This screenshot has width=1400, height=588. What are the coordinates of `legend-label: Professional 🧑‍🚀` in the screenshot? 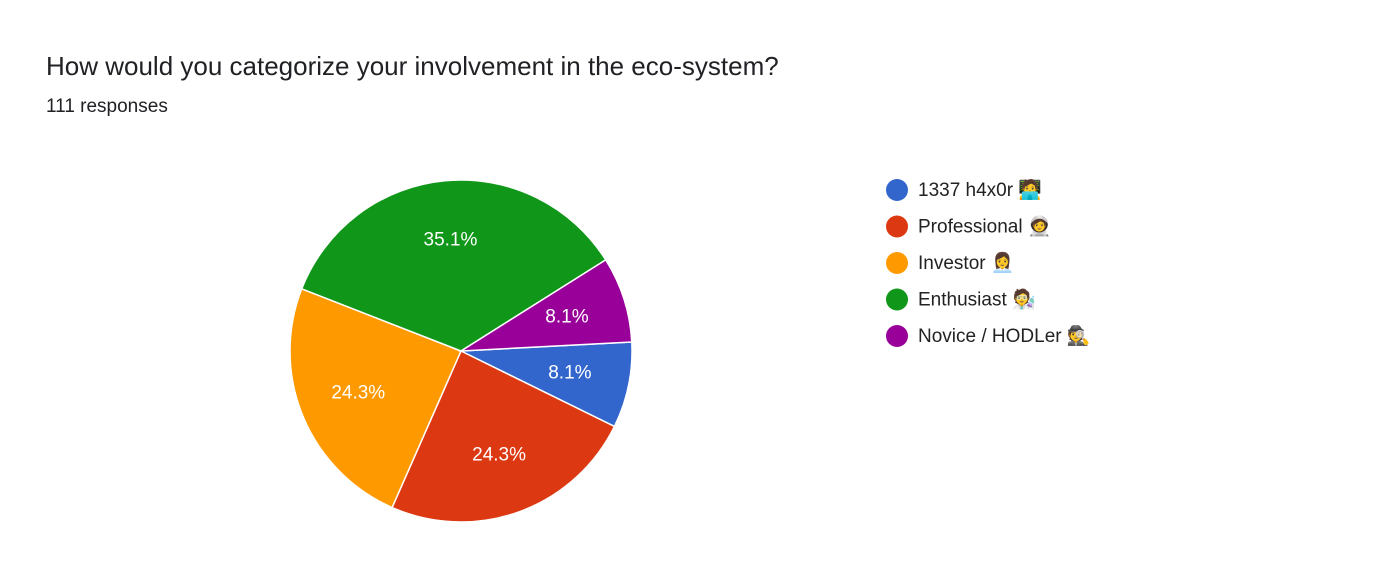 It's located at (985, 226).